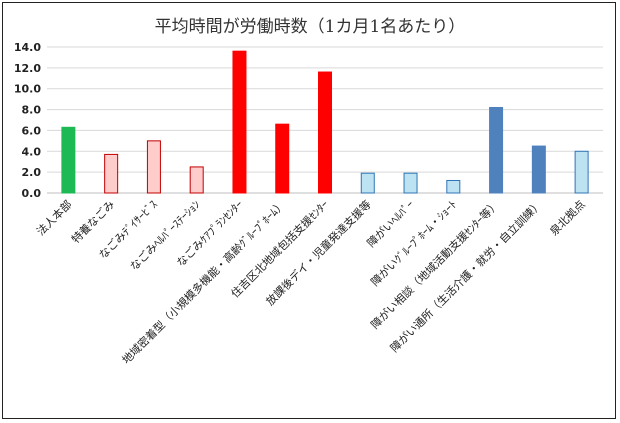  I want to click on y-tick-label: 8.0, so click(32, 110).